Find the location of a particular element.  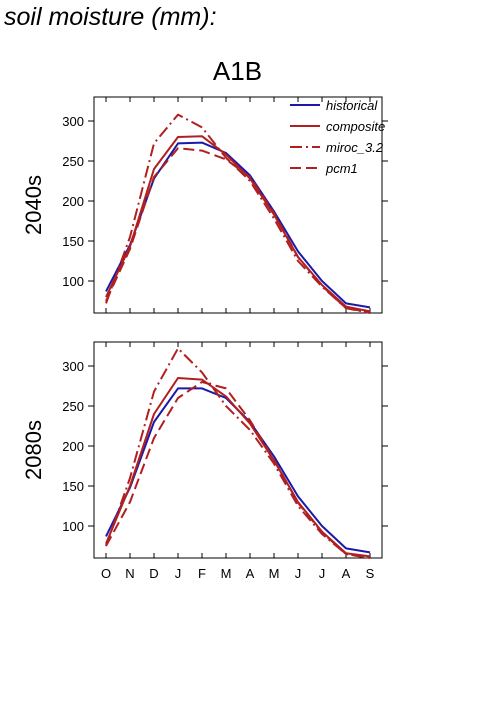

panel-label: 2040s is located at coordinates (33, 205).